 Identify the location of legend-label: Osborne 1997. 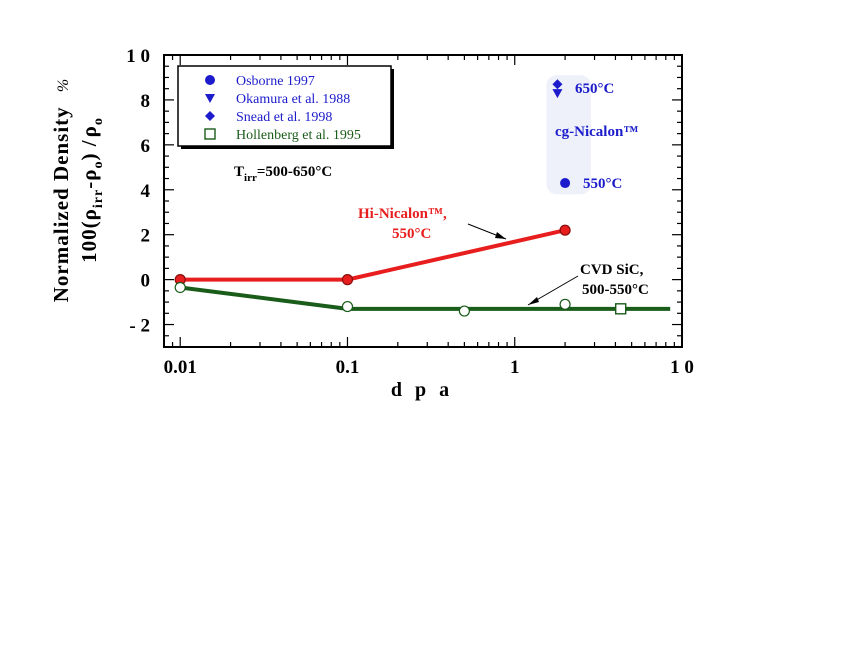
(275, 81).